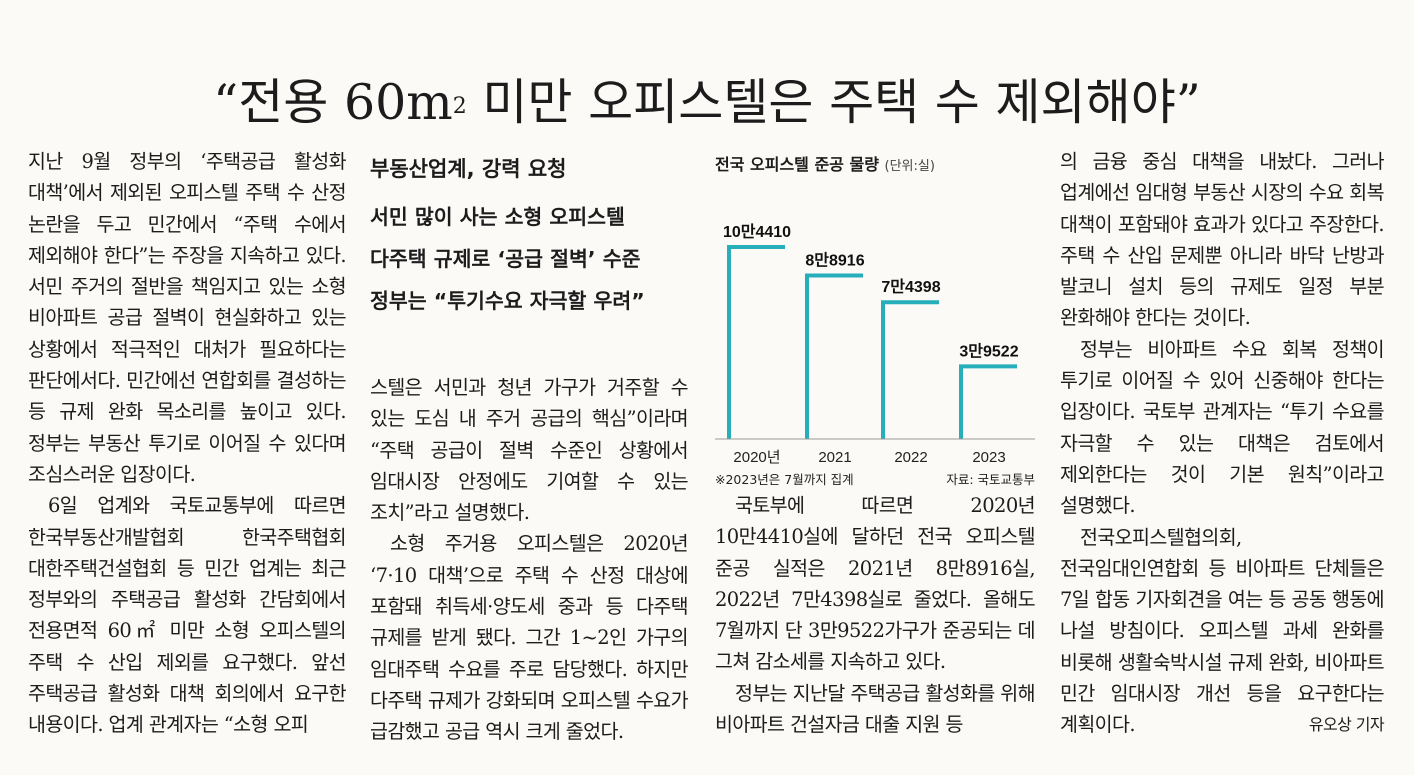 The image size is (1414, 775). Describe the element at coordinates (497, 217) in the screenshot. I see `sub-headline-line: 서민 많이 사는 소형 오피스텔` at that location.